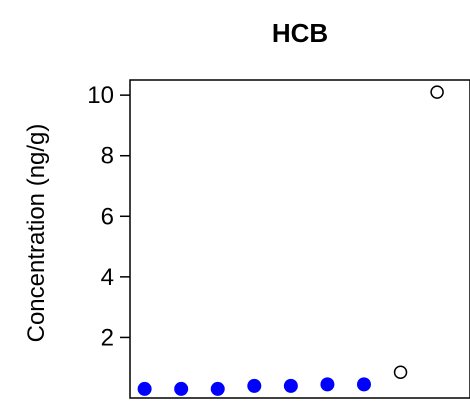 Image resolution: width=470 pixels, height=404 pixels. I want to click on y-tick-label: 6, so click(107, 216).